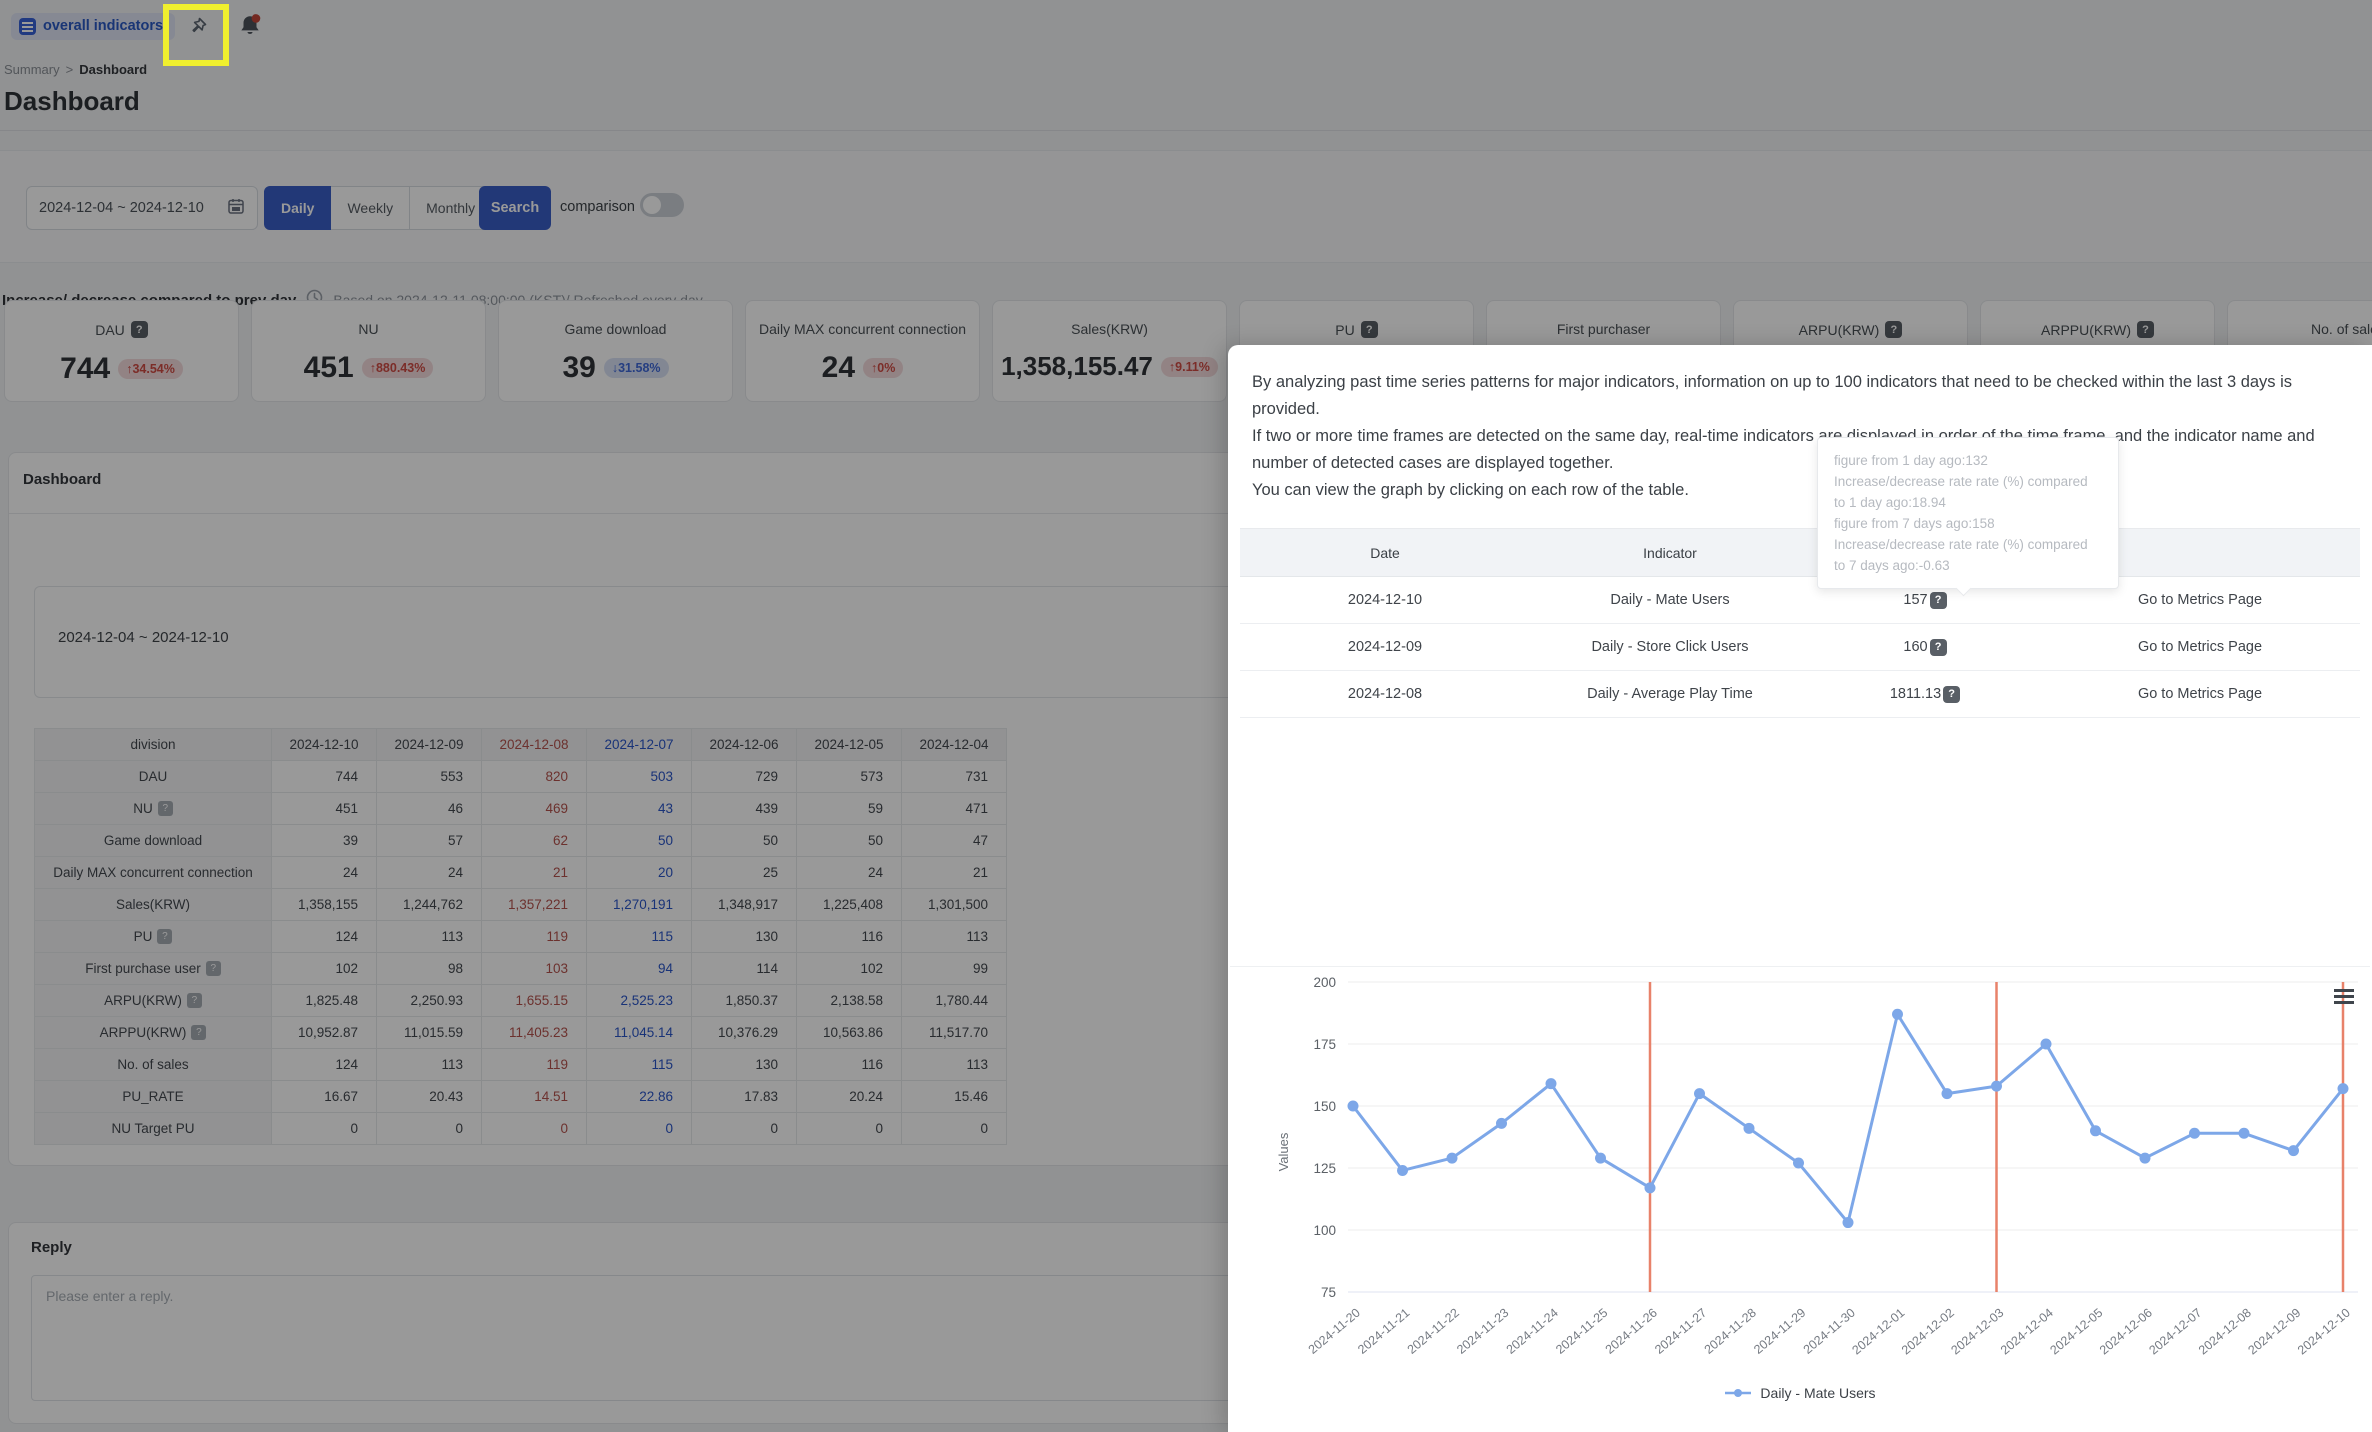 Image resolution: width=2372 pixels, height=1432 pixels. Describe the element at coordinates (1670, 647) in the screenshot. I see `anomaly-indicator: Daily - Store Click Users` at that location.